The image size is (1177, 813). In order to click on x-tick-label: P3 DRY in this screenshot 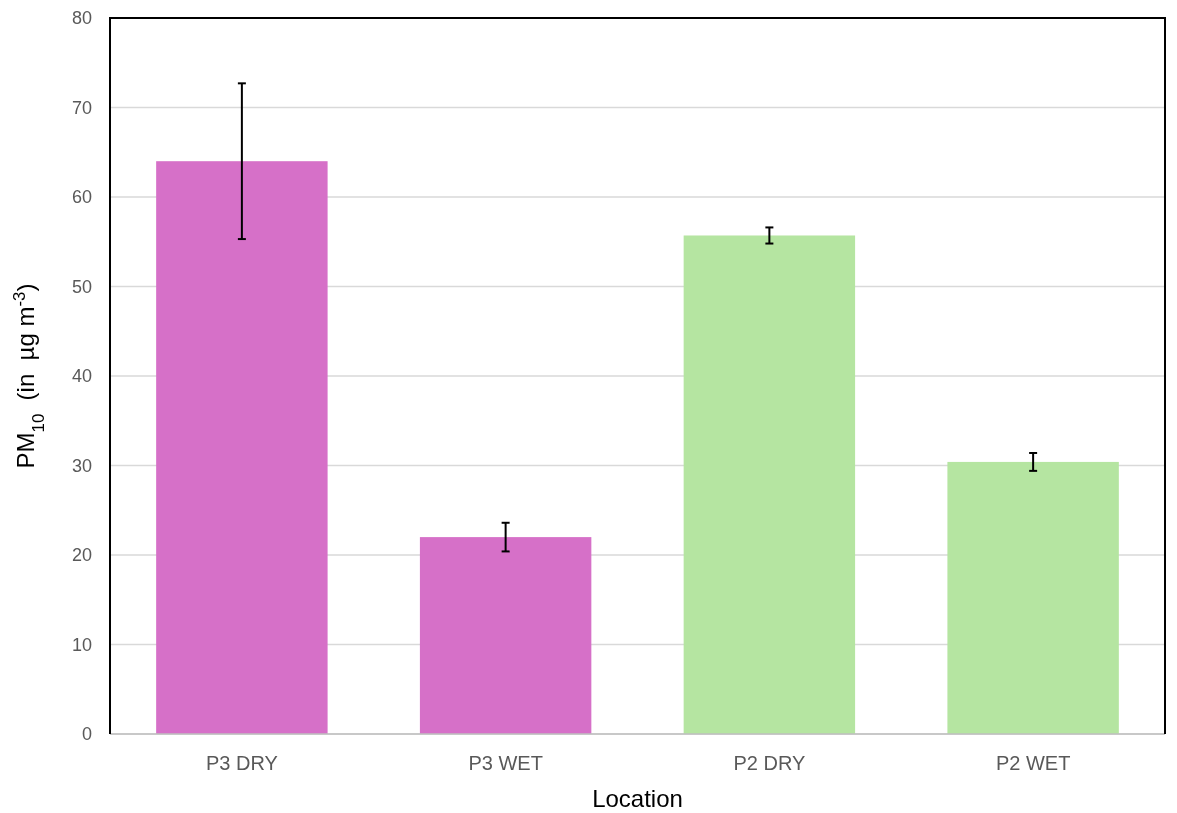, I will do `click(241, 763)`.